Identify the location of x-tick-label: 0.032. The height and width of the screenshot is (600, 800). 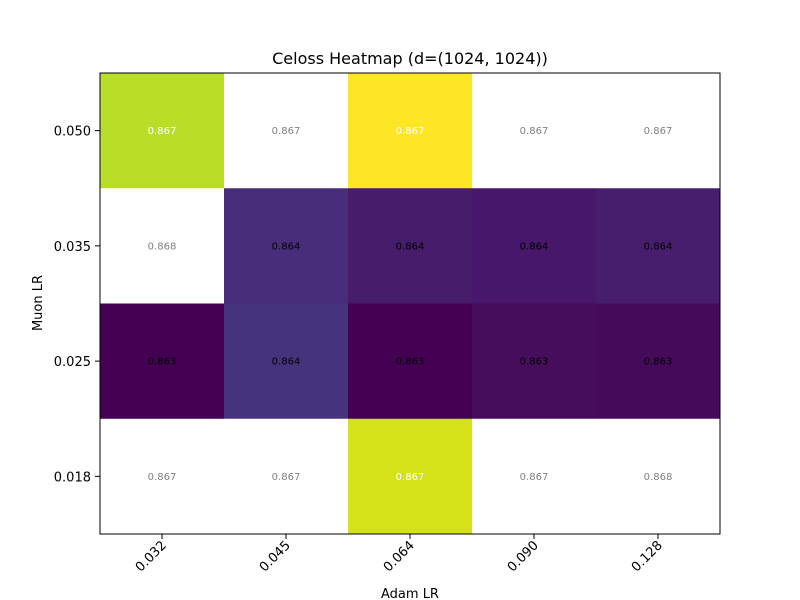
(151, 556).